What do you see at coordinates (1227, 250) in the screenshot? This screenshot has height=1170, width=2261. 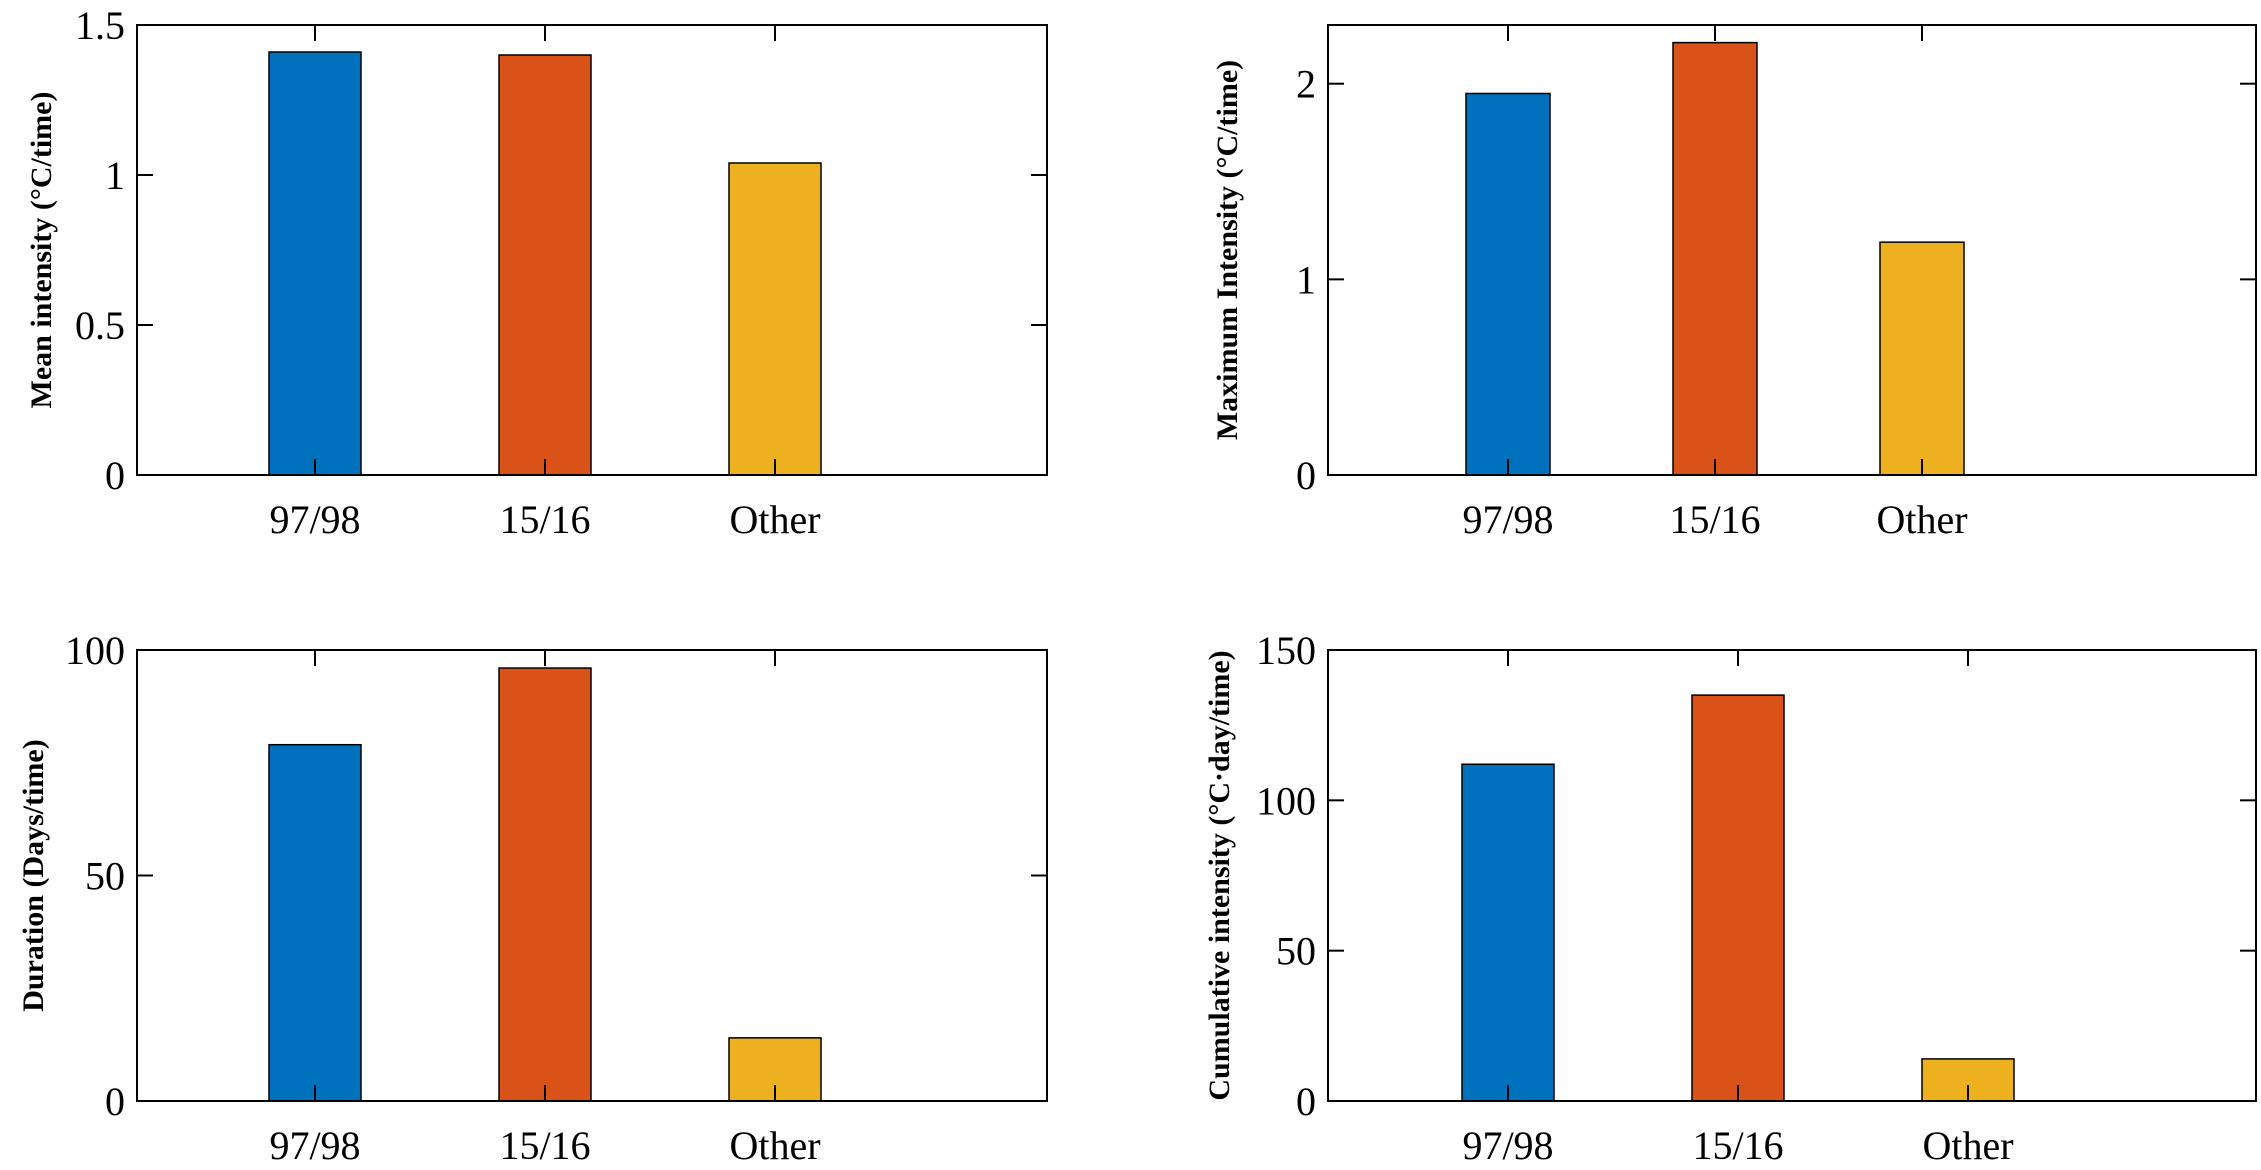 I see `y-axis-label: Maximum Intensity (°C/time)` at bounding box center [1227, 250].